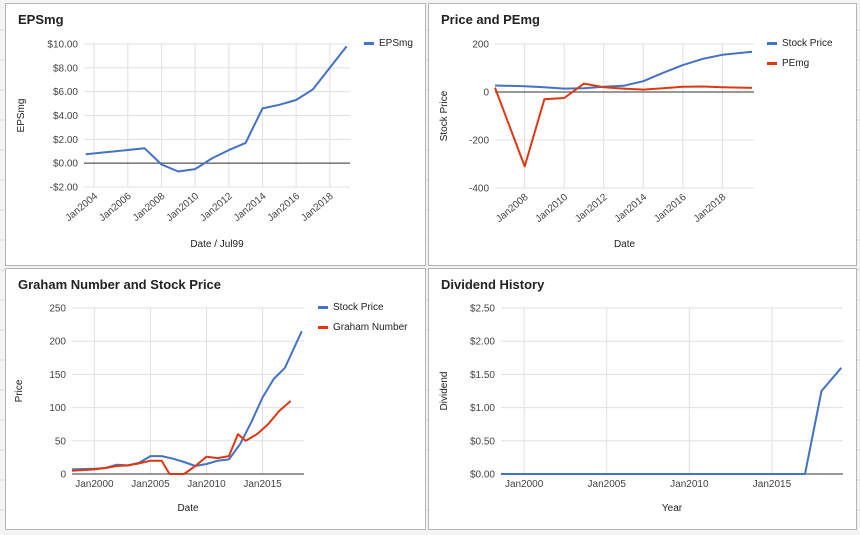  I want to click on y-tick-label: $2.50, so click(482, 309).